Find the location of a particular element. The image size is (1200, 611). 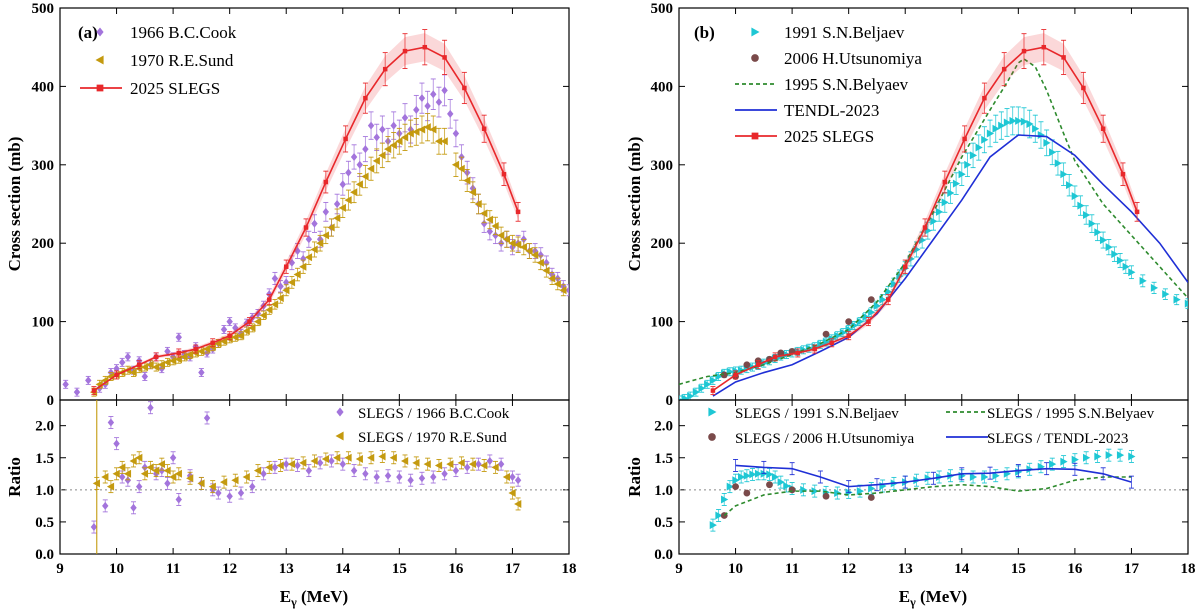

x-tick-label: 18 is located at coordinates (569, 569).